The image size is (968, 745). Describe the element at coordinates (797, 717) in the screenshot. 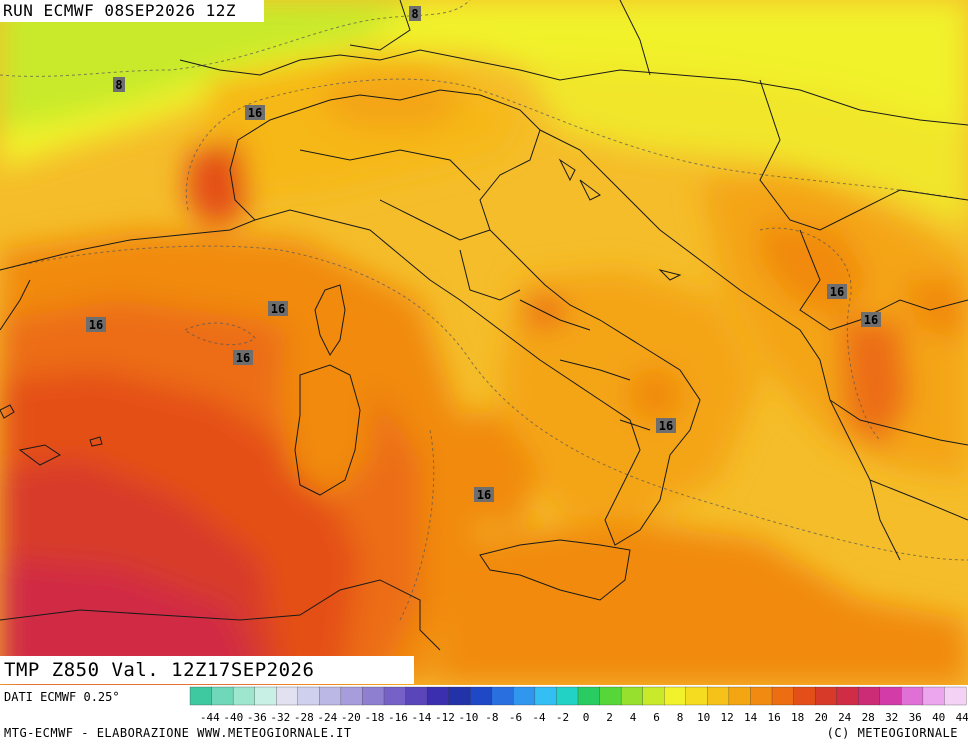

I see `color-scale-tick-label: 18` at that location.